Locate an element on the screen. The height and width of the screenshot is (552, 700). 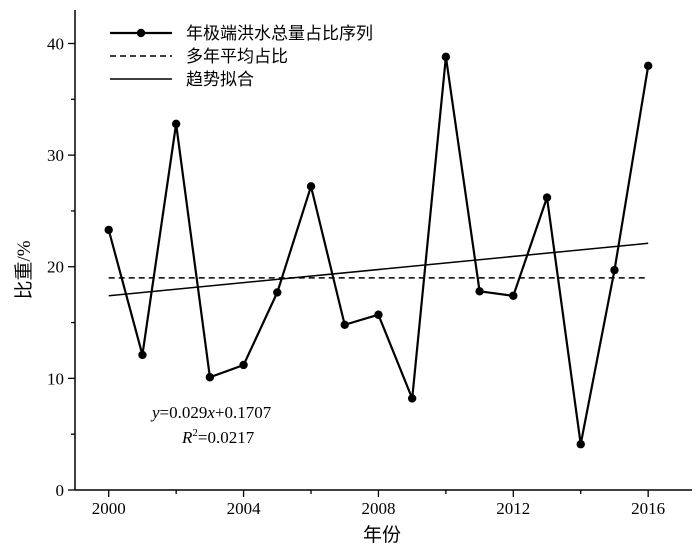
trend-line is located at coordinates (378, 269).